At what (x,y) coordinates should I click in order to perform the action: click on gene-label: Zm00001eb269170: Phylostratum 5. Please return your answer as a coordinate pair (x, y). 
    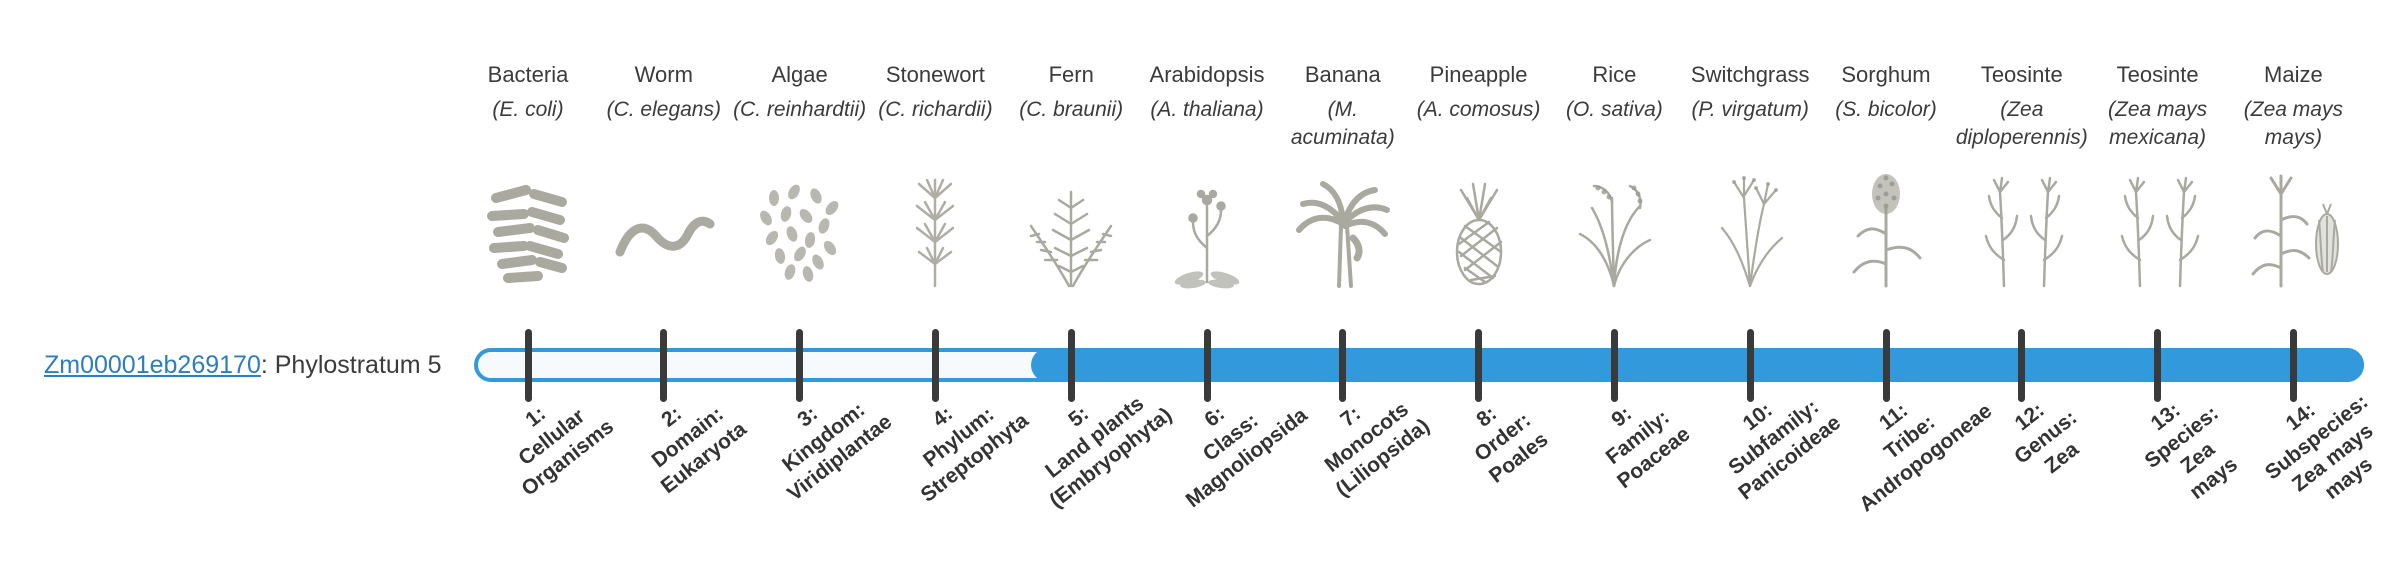
    Looking at the image, I should click on (243, 365).